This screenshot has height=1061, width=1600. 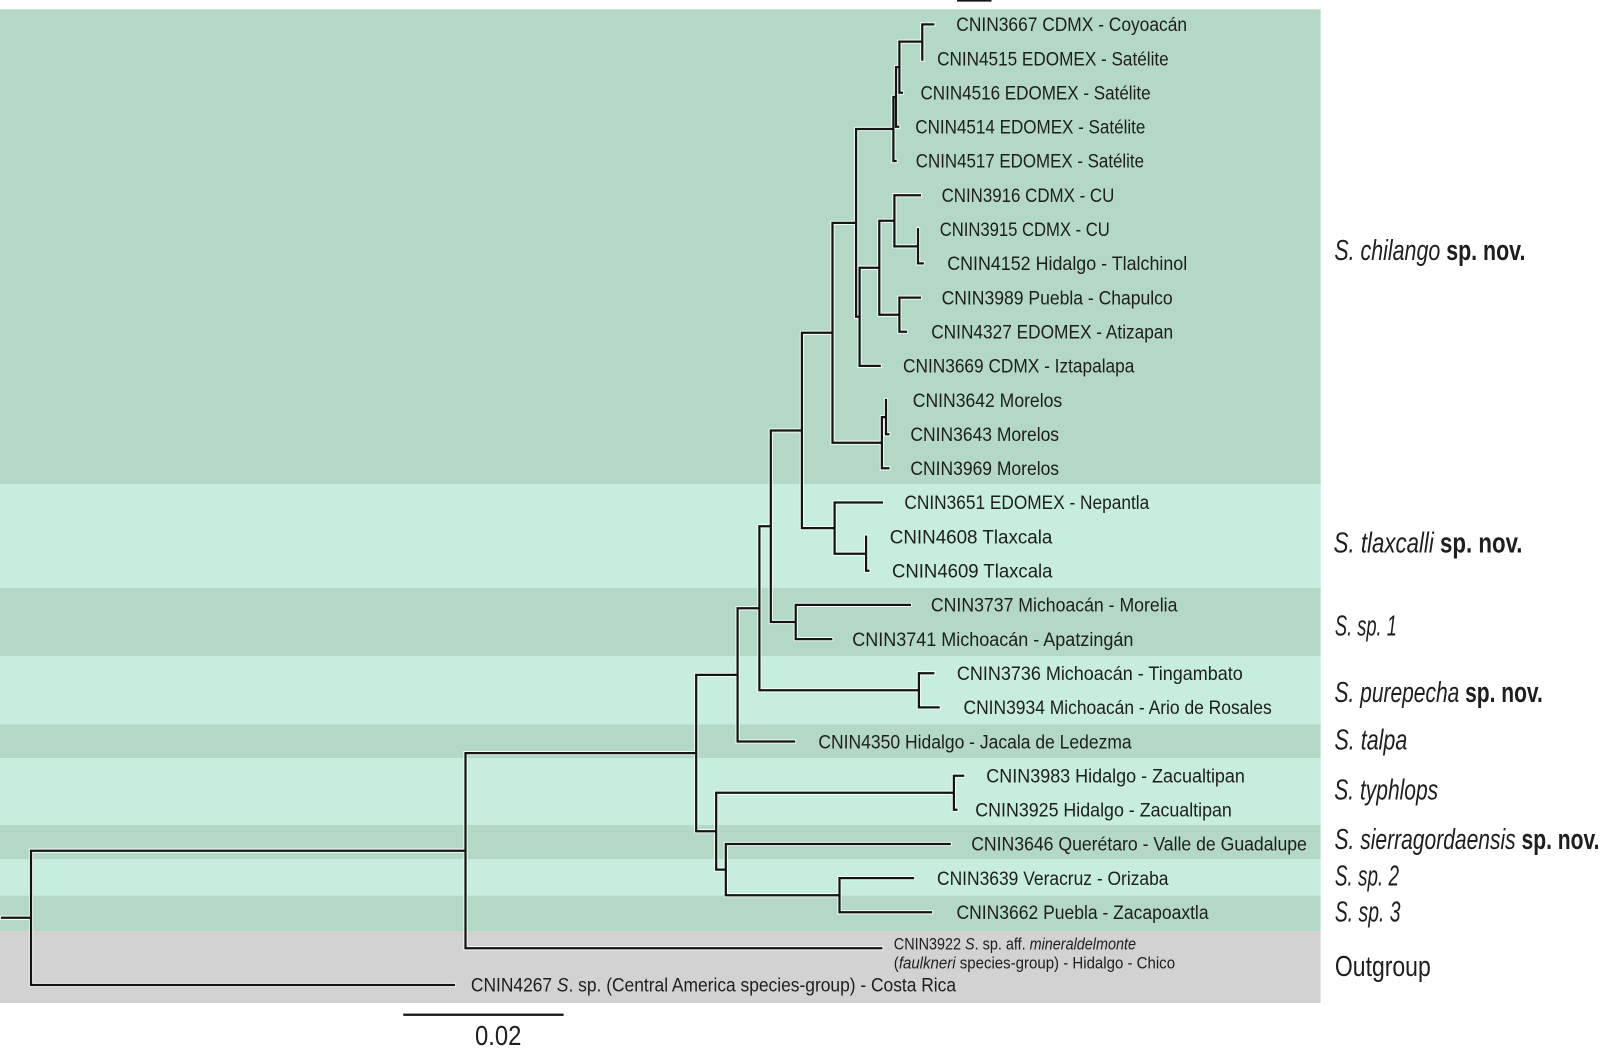 I want to click on svg-text: CNIN3667 CDMX - Coyoacán, so click(x=1071, y=24).